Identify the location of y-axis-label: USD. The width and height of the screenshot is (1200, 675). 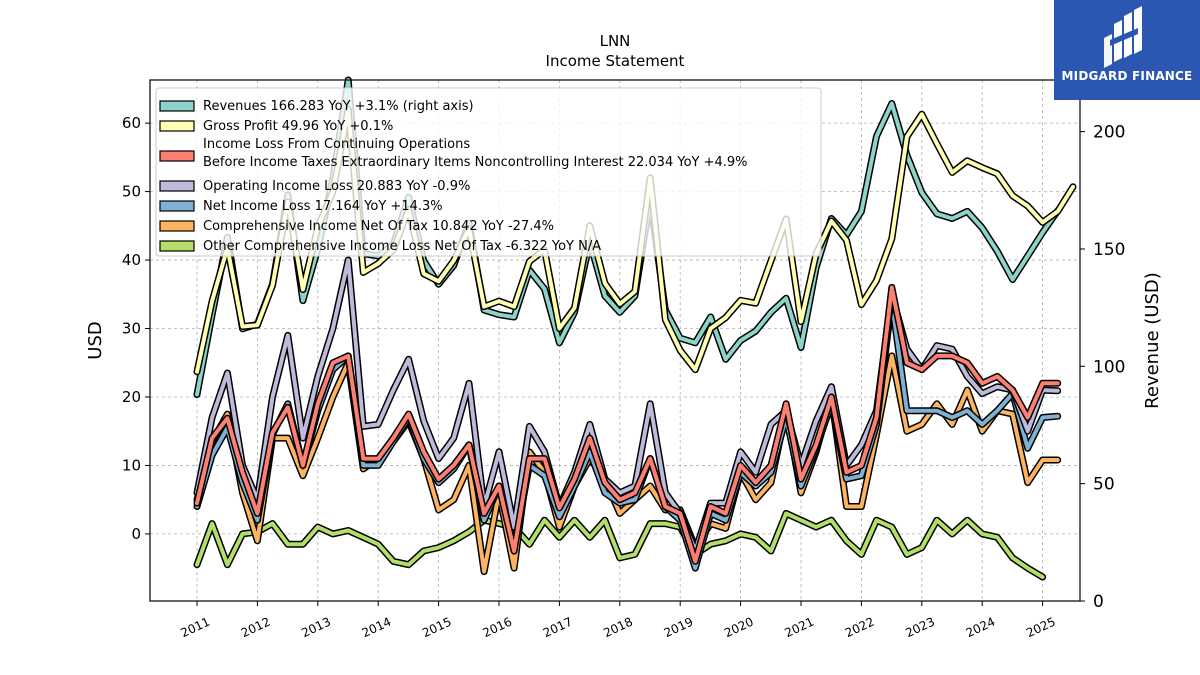
(95, 340).